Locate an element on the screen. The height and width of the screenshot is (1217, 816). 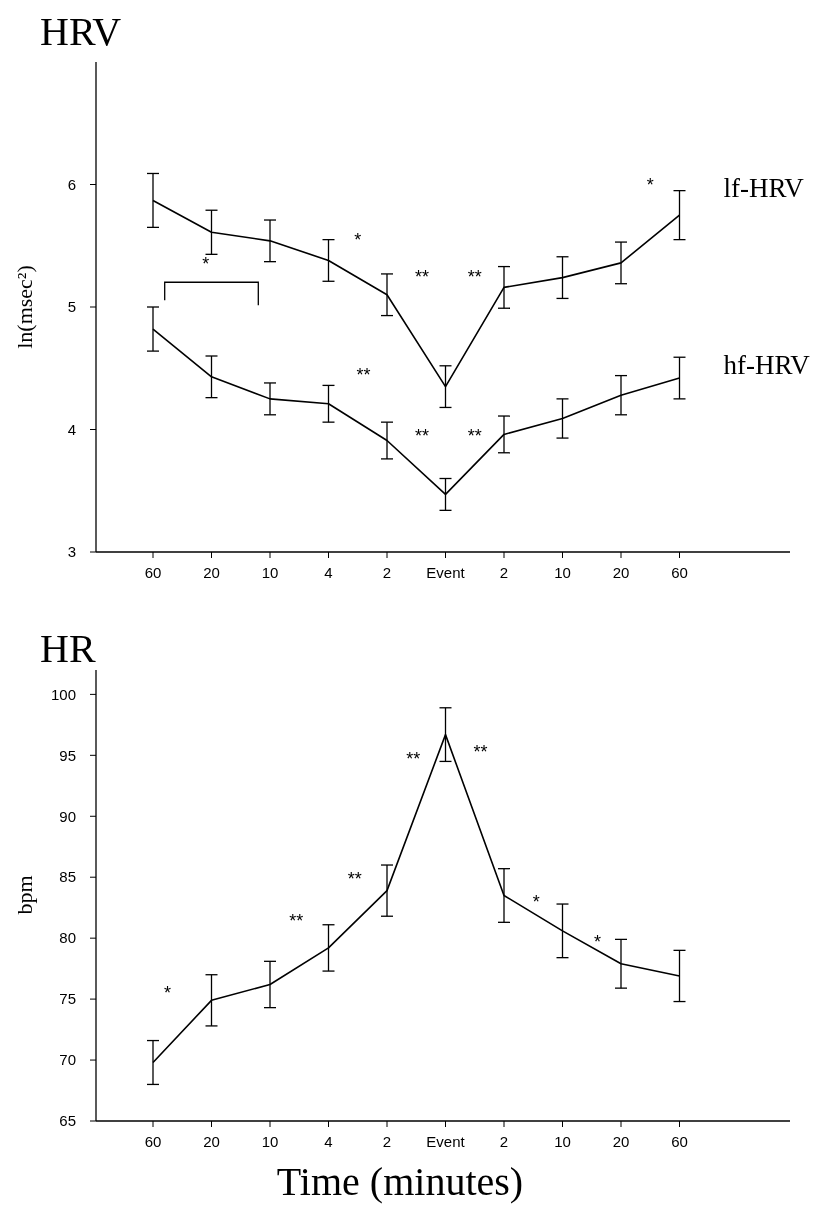
y-tick-label: 75 is located at coordinates (67, 999).